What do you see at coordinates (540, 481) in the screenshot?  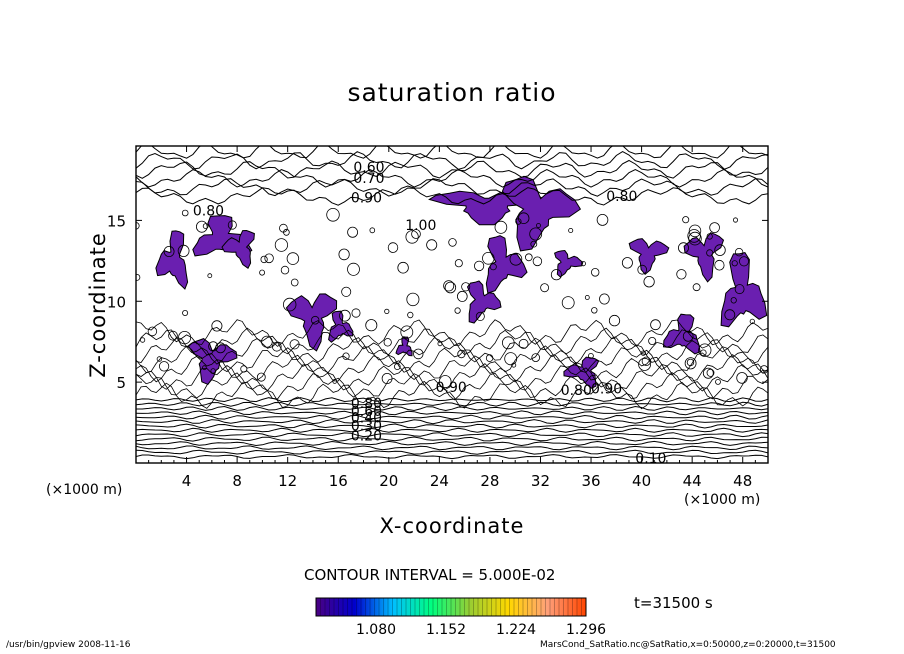 I see `x-tick-label: 32` at bounding box center [540, 481].